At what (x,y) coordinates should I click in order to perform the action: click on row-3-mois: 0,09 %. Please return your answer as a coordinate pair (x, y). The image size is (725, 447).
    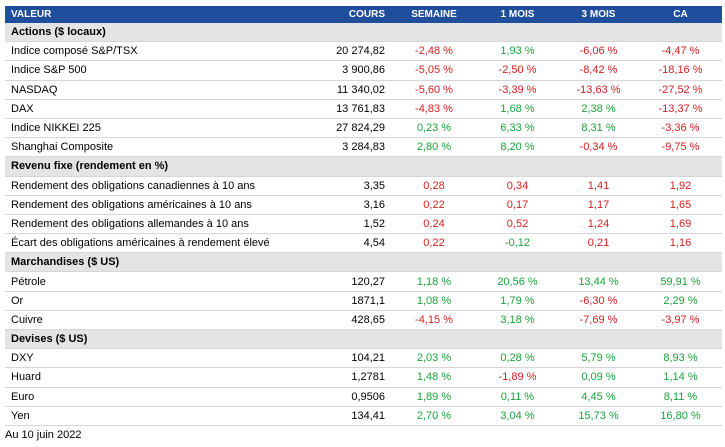
    Looking at the image, I should click on (598, 377).